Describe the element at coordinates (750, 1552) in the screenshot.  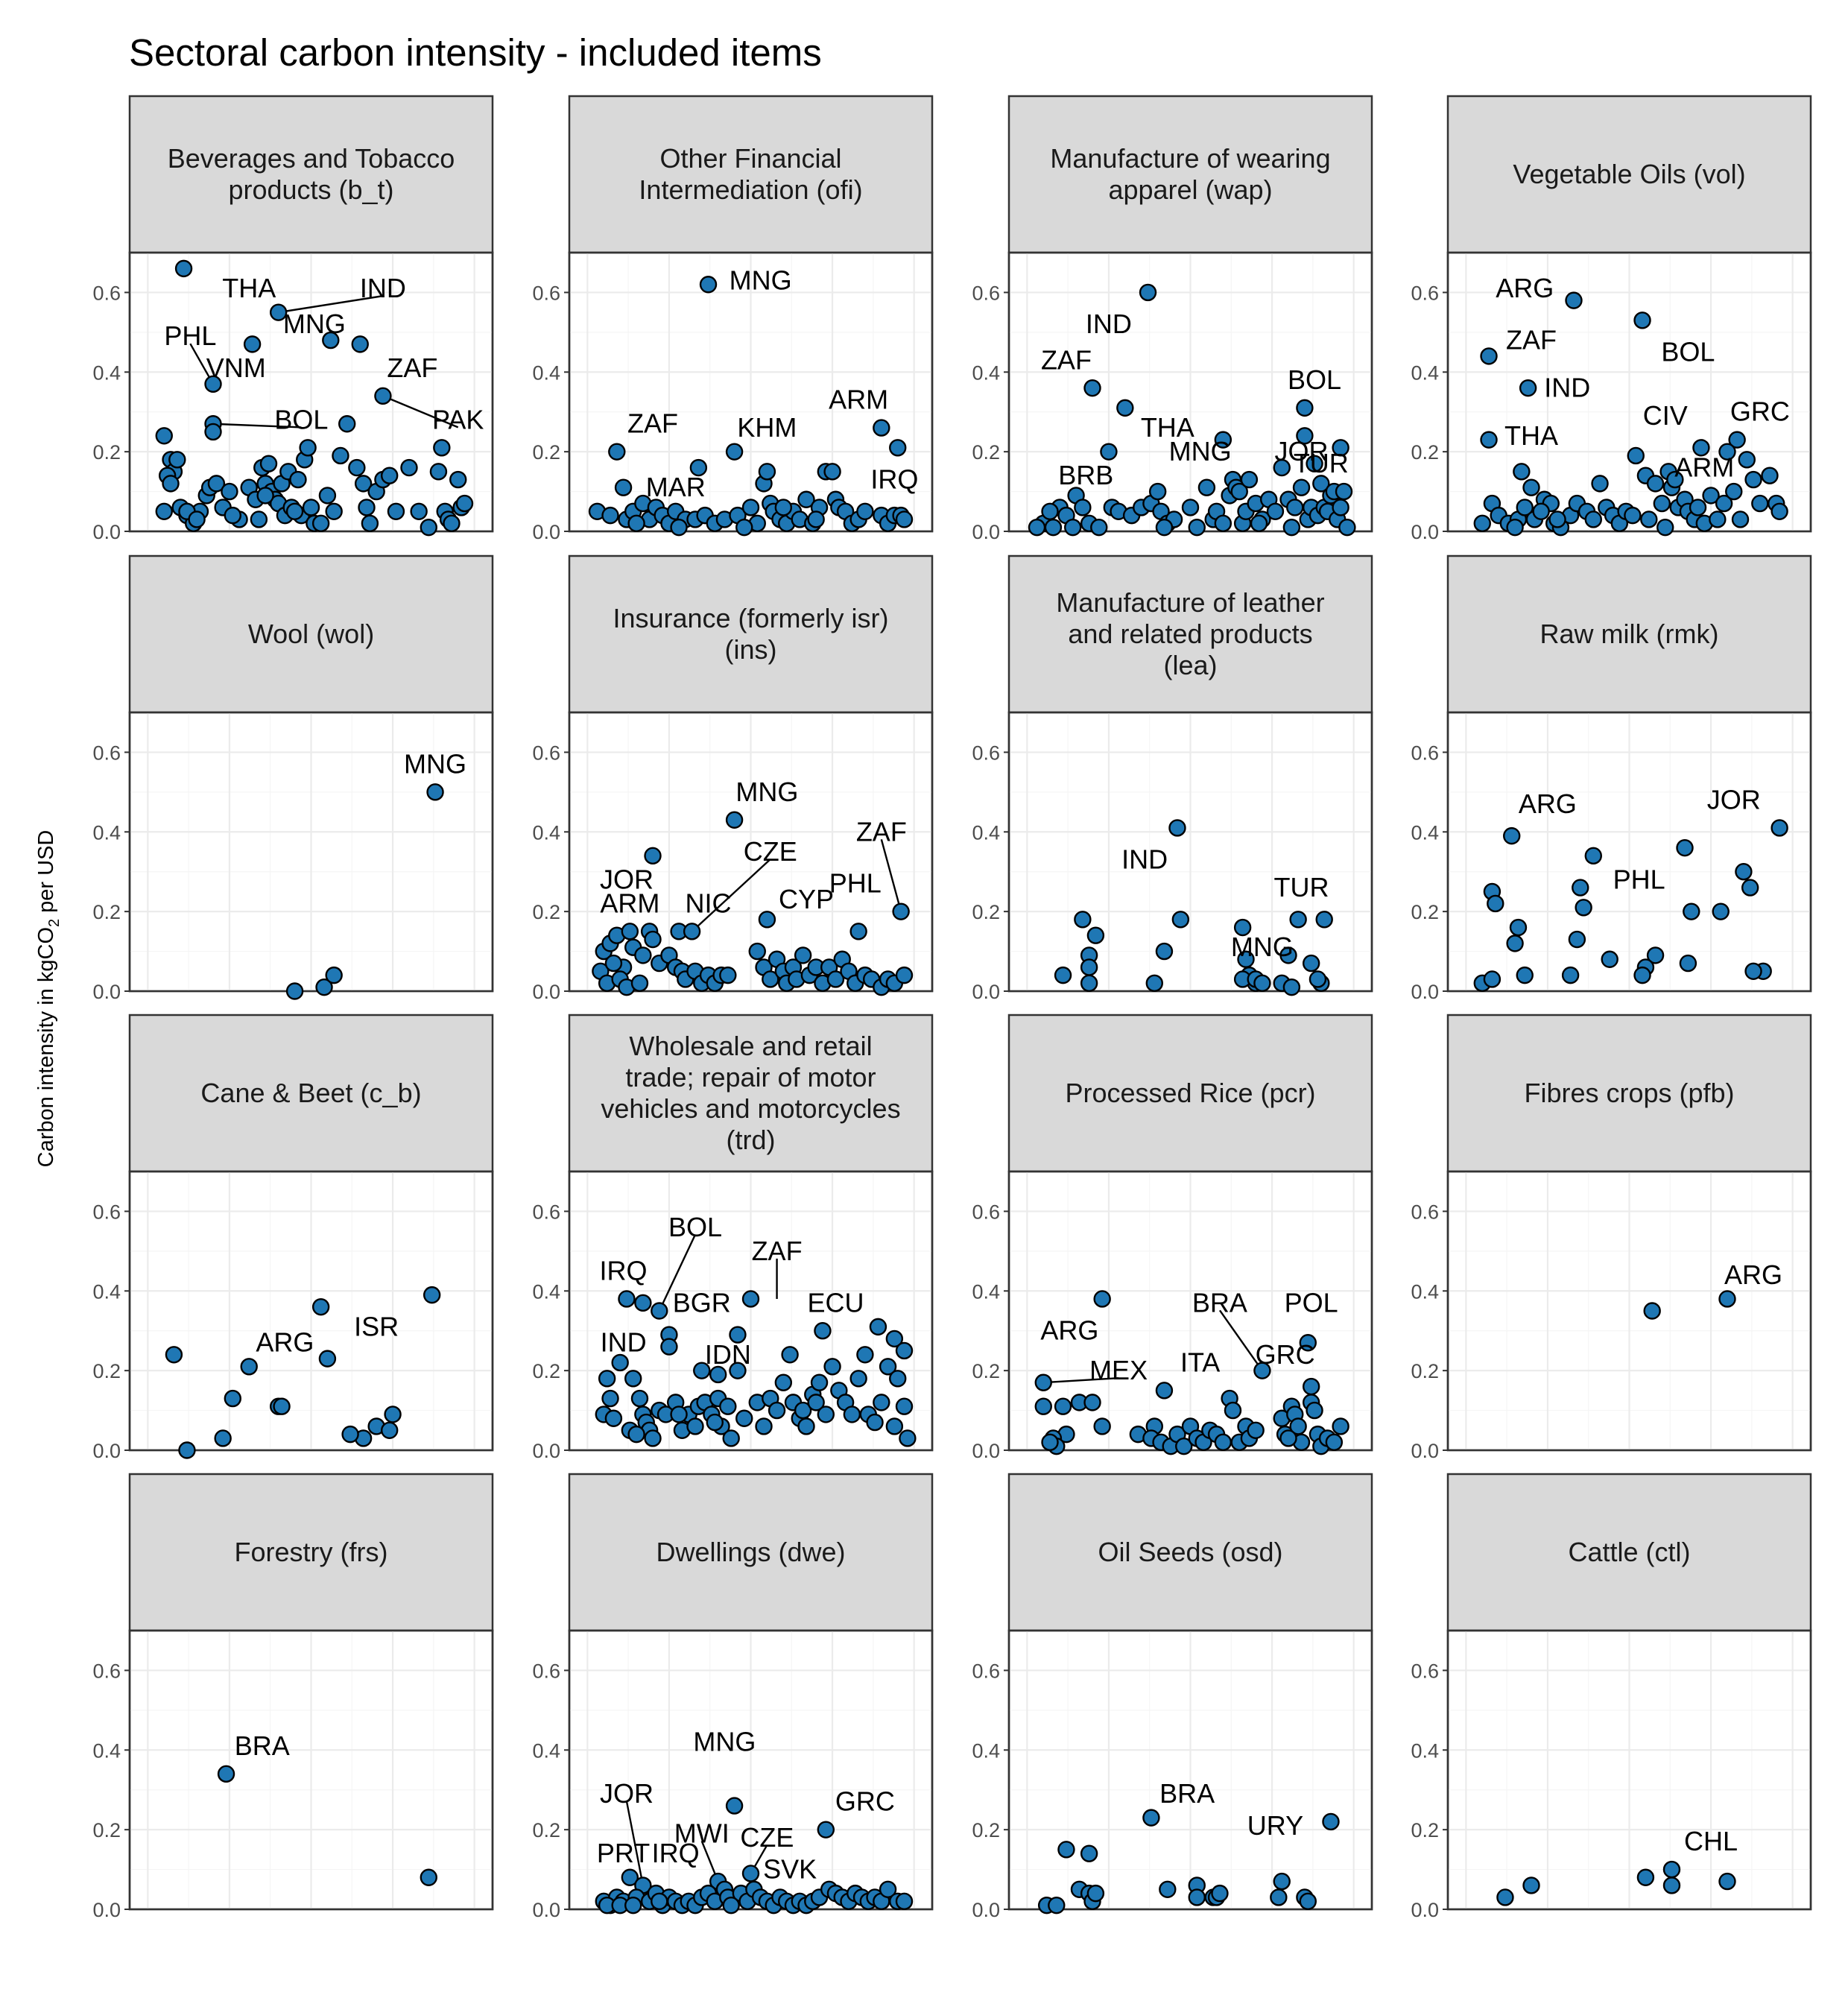
I see `facet-strip-title: Dwellings (dwe)` at that location.